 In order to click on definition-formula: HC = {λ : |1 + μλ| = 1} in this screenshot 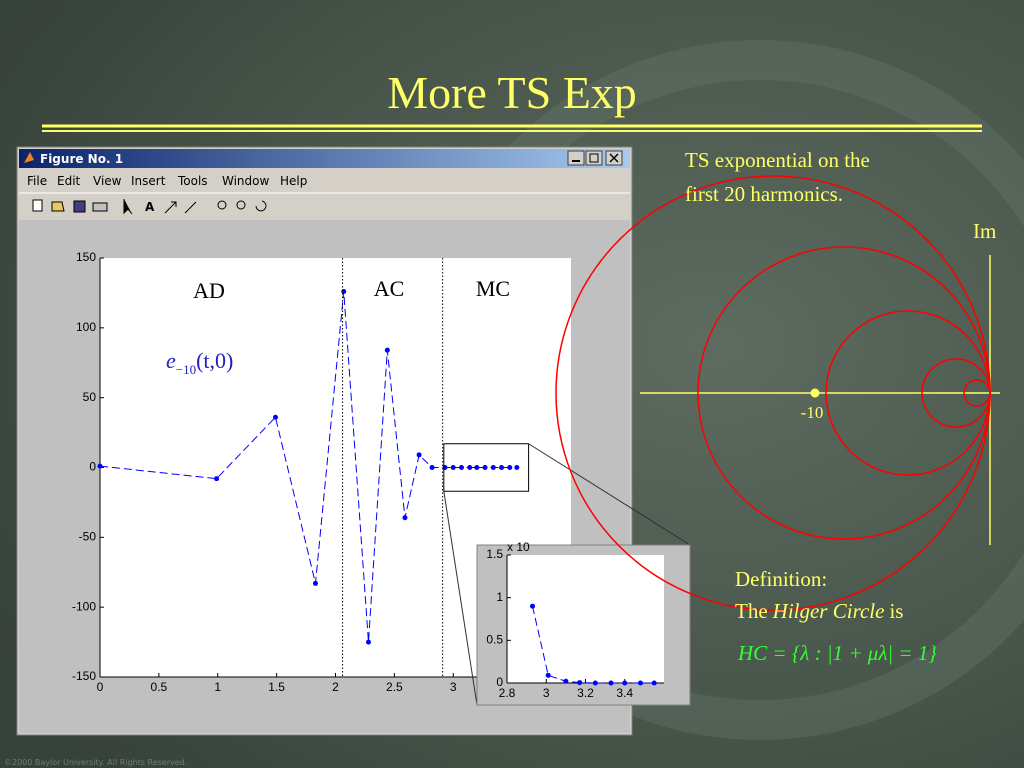, I will do `click(837, 653)`.